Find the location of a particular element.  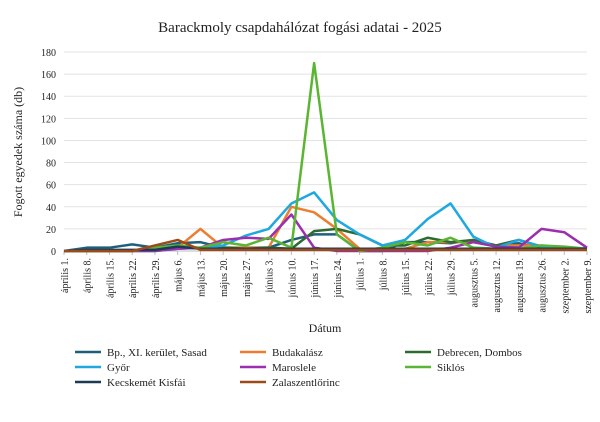

x-tick-label: július 1. is located at coordinates (361, 274).